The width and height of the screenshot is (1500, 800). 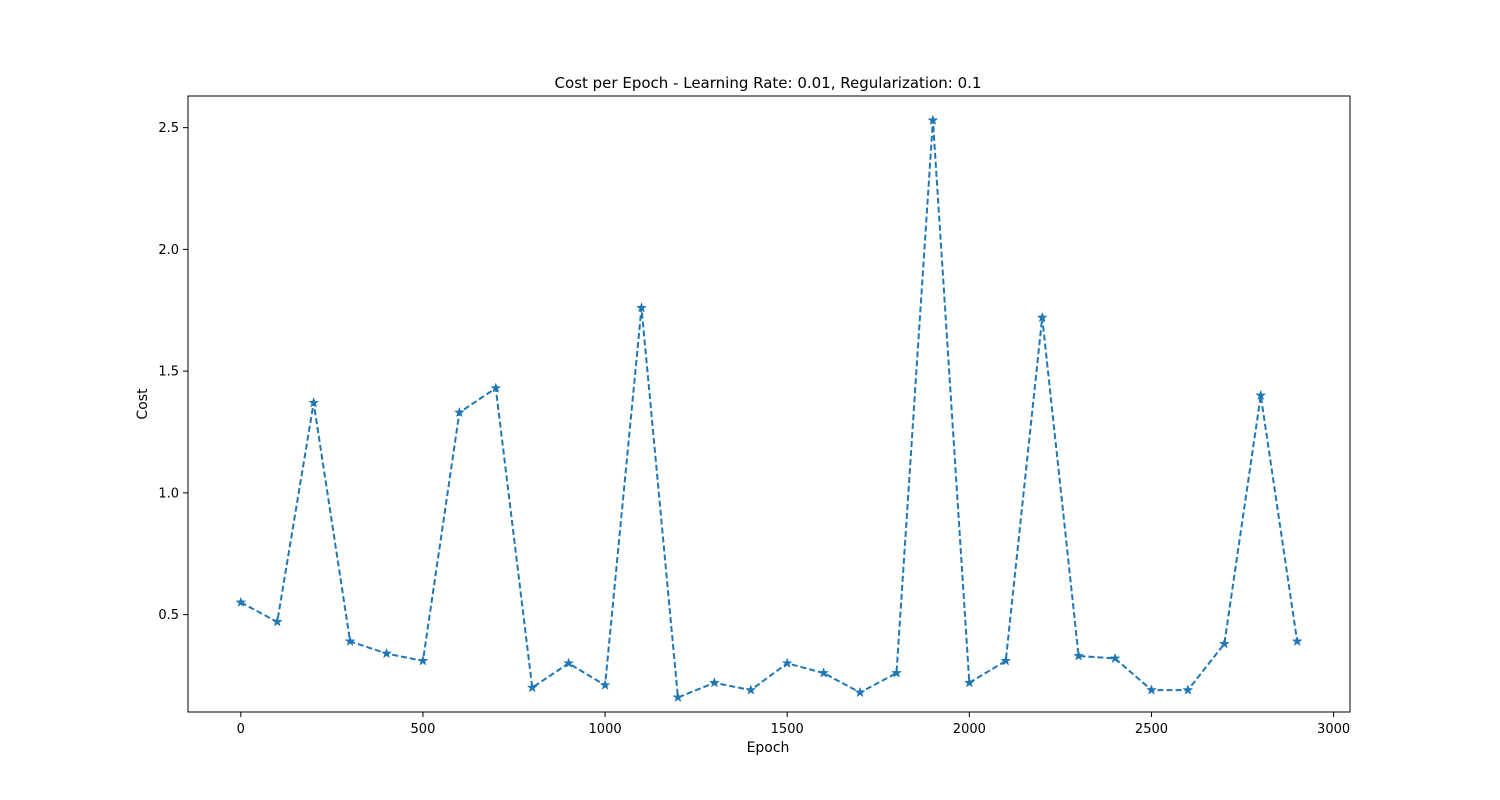 I want to click on y-tick-label: 0.5, so click(x=168, y=615).